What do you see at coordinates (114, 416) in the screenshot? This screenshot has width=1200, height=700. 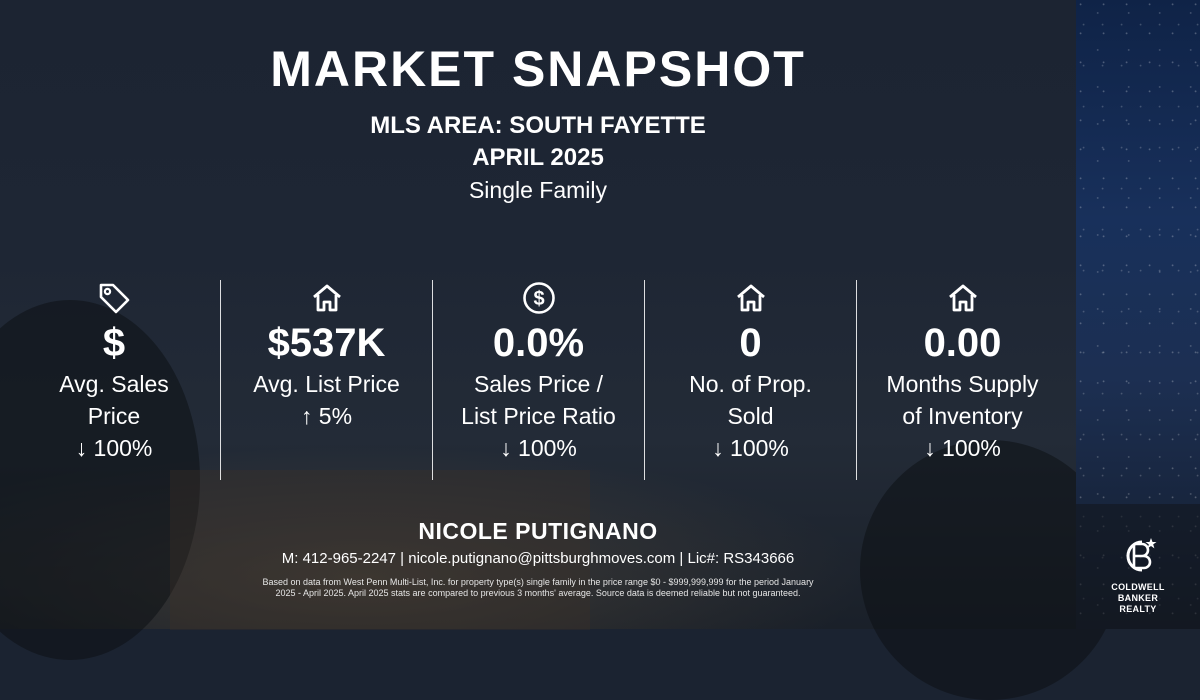 I see `stat-label-line2: Price` at bounding box center [114, 416].